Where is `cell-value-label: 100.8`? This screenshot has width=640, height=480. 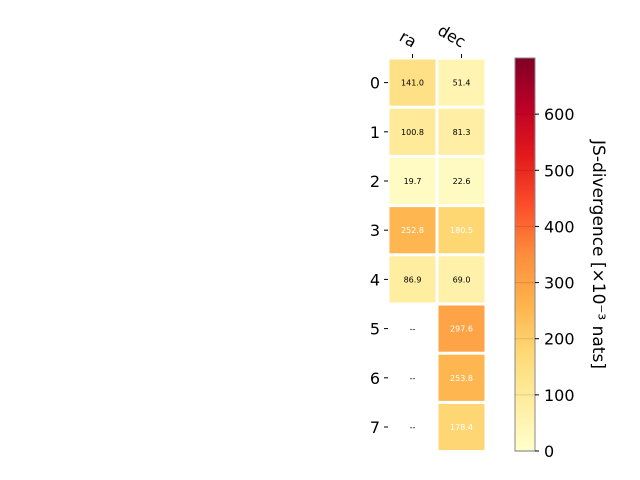
cell-value-label: 100.8 is located at coordinates (412, 132).